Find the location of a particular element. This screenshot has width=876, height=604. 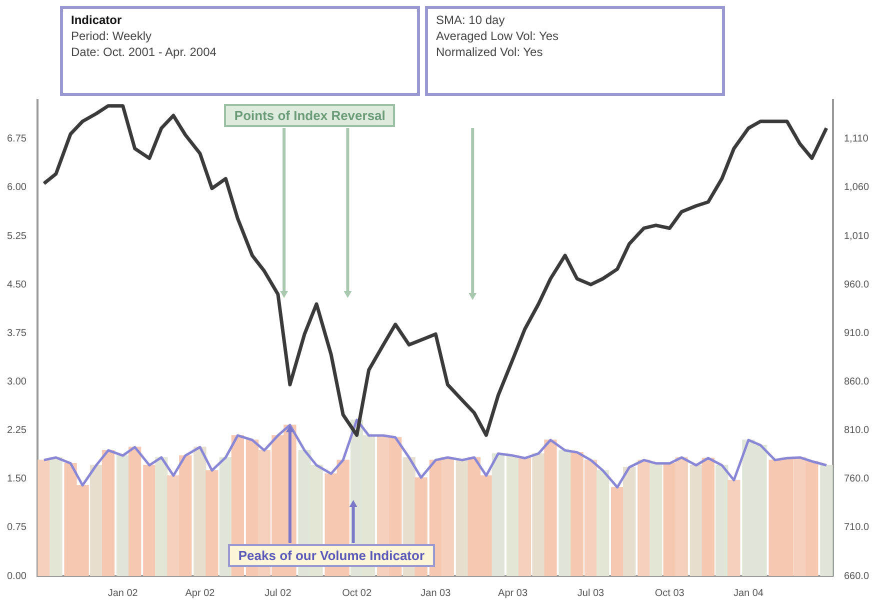

y-tick-label: 4.50 is located at coordinates (16, 284).